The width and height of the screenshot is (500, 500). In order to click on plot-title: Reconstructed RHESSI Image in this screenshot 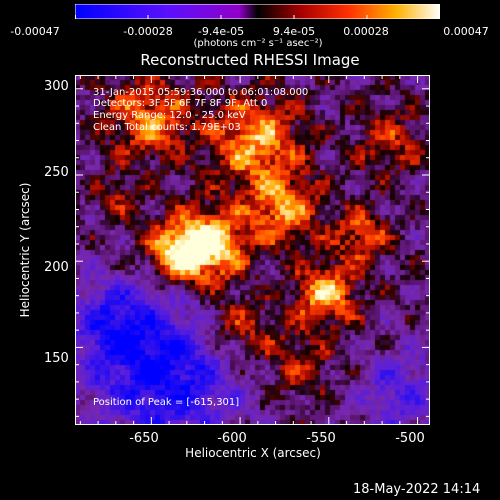, I will do `click(250, 60)`.